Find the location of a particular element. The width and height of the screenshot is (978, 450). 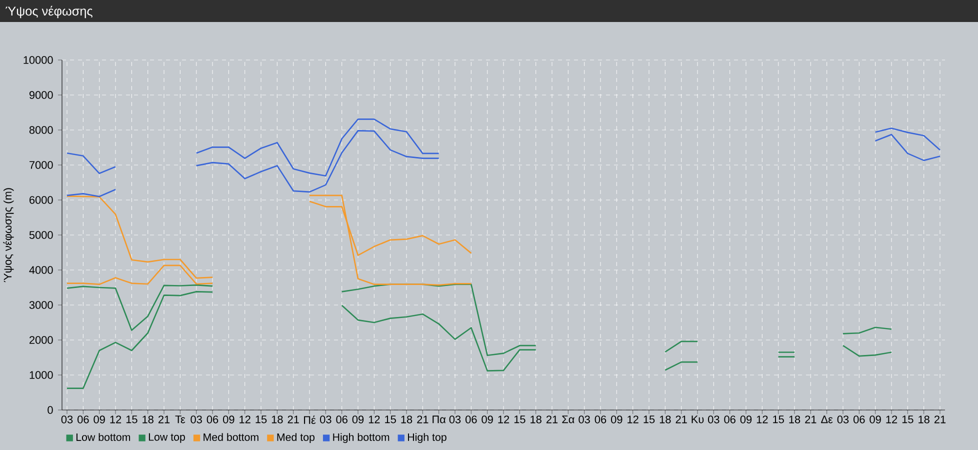

legend-label: High bottom is located at coordinates (361, 438).